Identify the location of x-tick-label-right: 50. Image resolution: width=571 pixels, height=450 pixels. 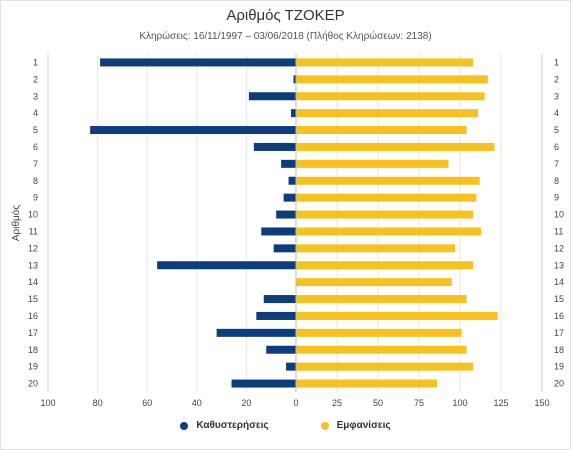
(378, 403).